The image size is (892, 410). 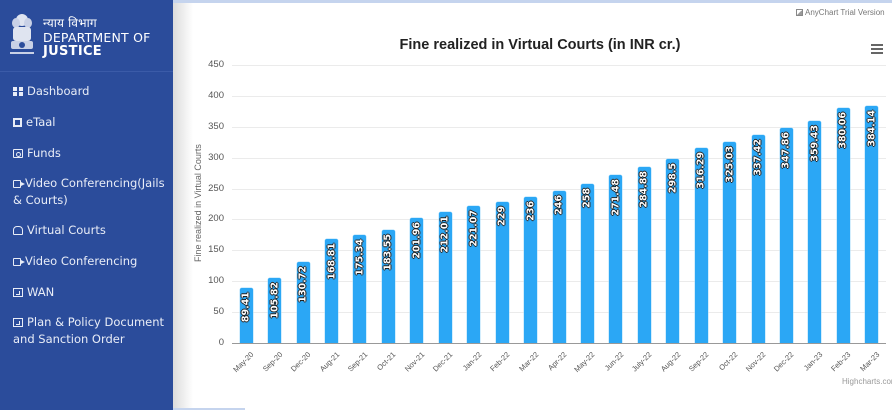 I want to click on bar-jan-22: 221.07, so click(x=474, y=274).